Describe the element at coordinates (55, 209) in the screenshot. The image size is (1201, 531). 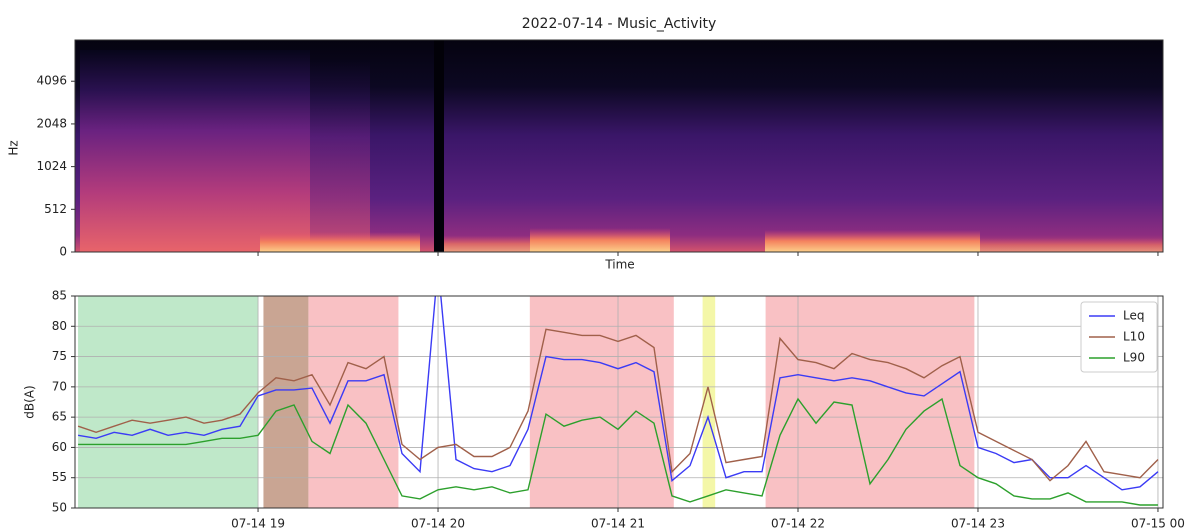
I see `y-tick-label: 512` at that location.